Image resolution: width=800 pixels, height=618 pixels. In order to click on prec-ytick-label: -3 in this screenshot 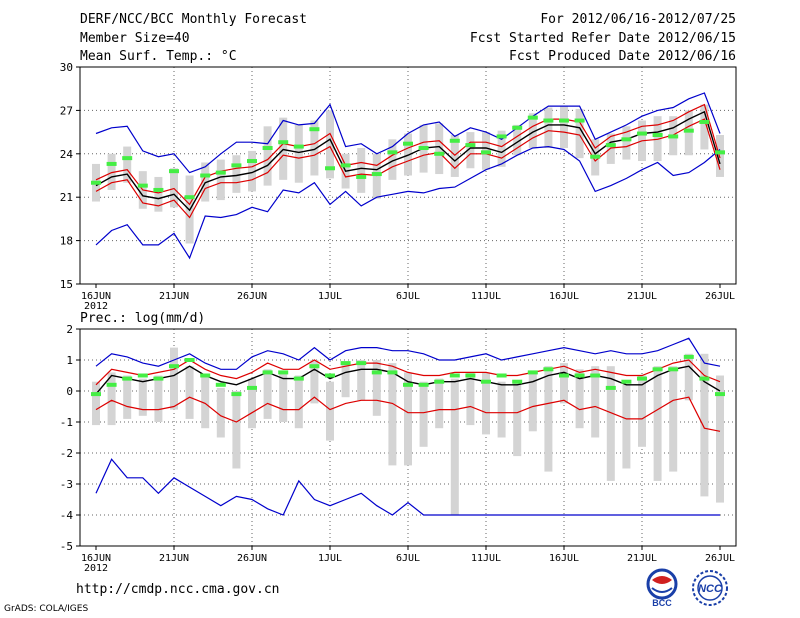, I will do `click(66, 484)`.